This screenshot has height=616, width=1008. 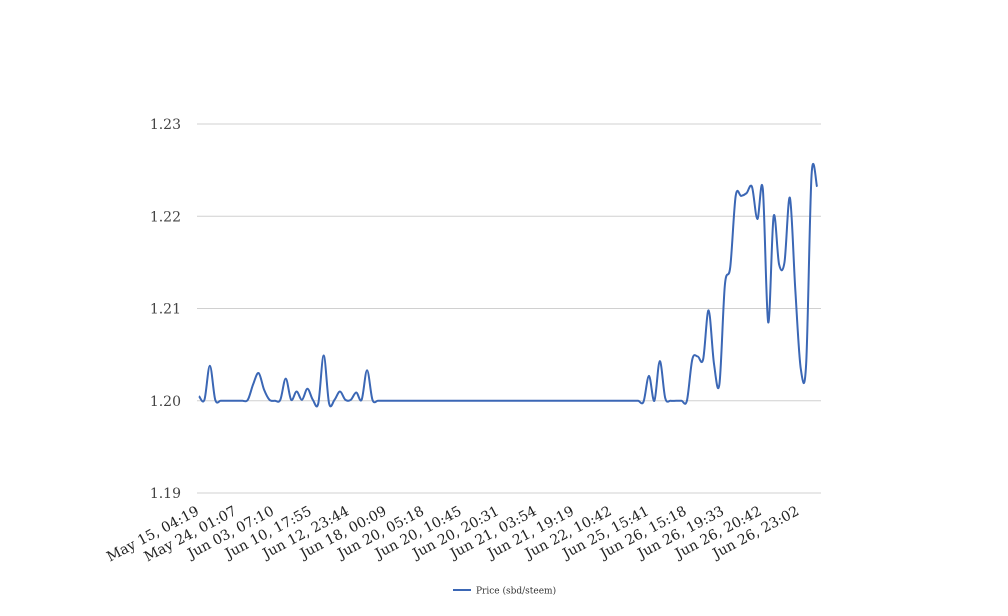 What do you see at coordinates (165, 494) in the screenshot?
I see `y-tick-label: 1.19` at bounding box center [165, 494].